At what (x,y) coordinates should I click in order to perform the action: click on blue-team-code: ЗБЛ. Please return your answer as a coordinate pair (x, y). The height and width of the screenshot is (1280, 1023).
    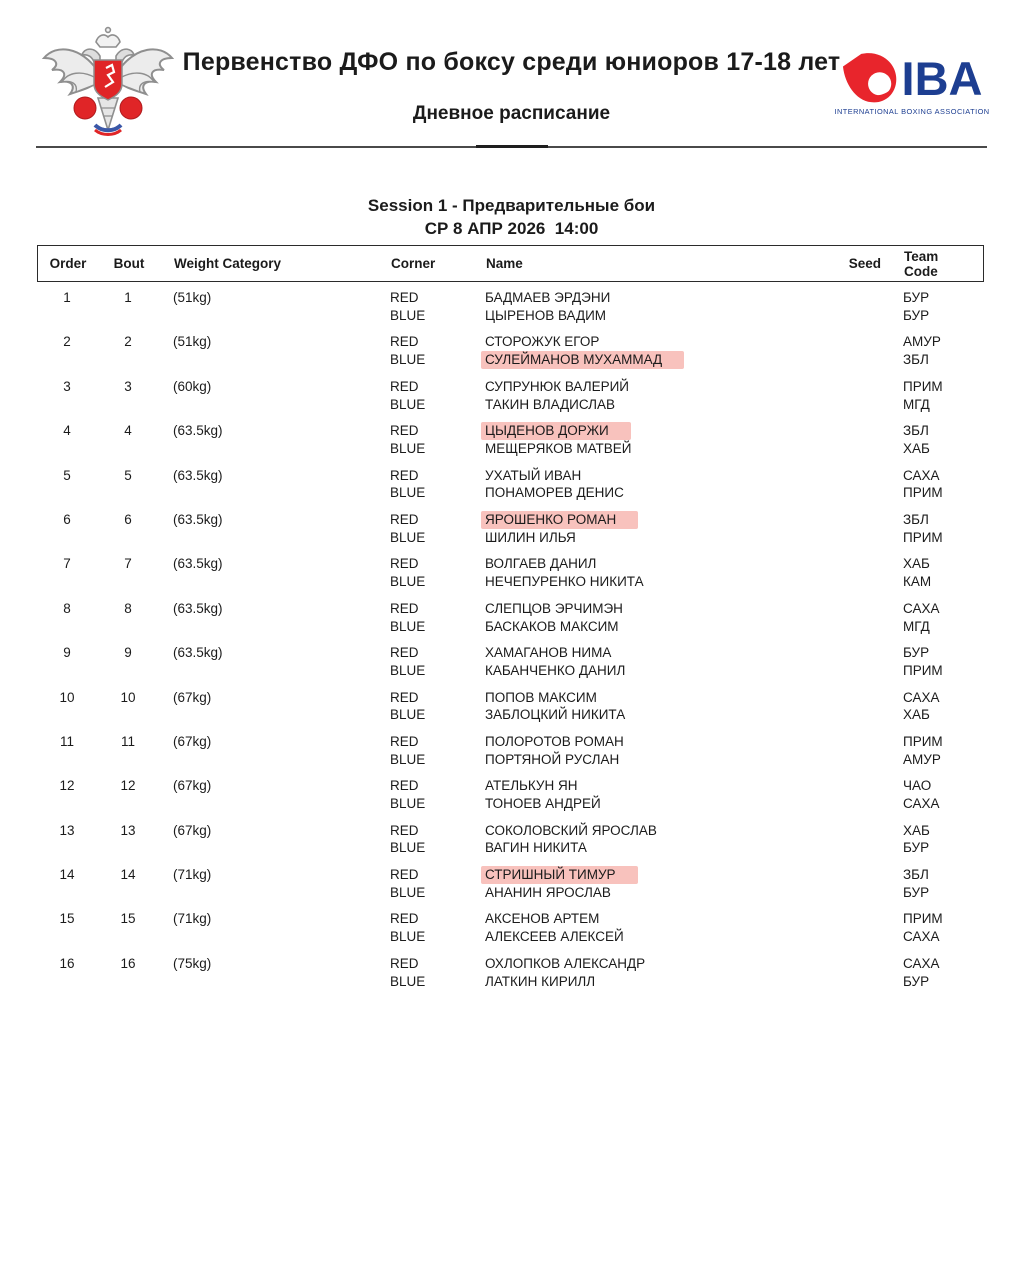
    Looking at the image, I should click on (916, 360).